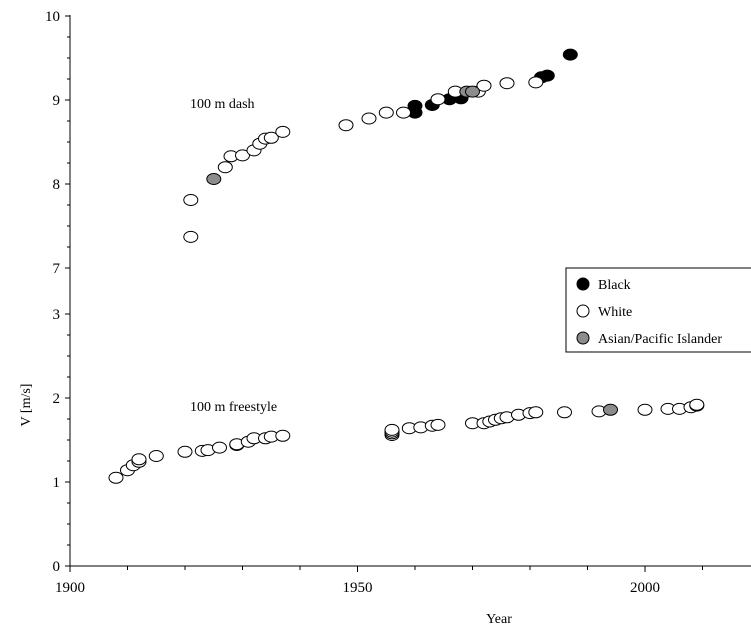  Describe the element at coordinates (57, 483) in the screenshot. I see `y-tick-label-freestyle-1: 1` at that location.